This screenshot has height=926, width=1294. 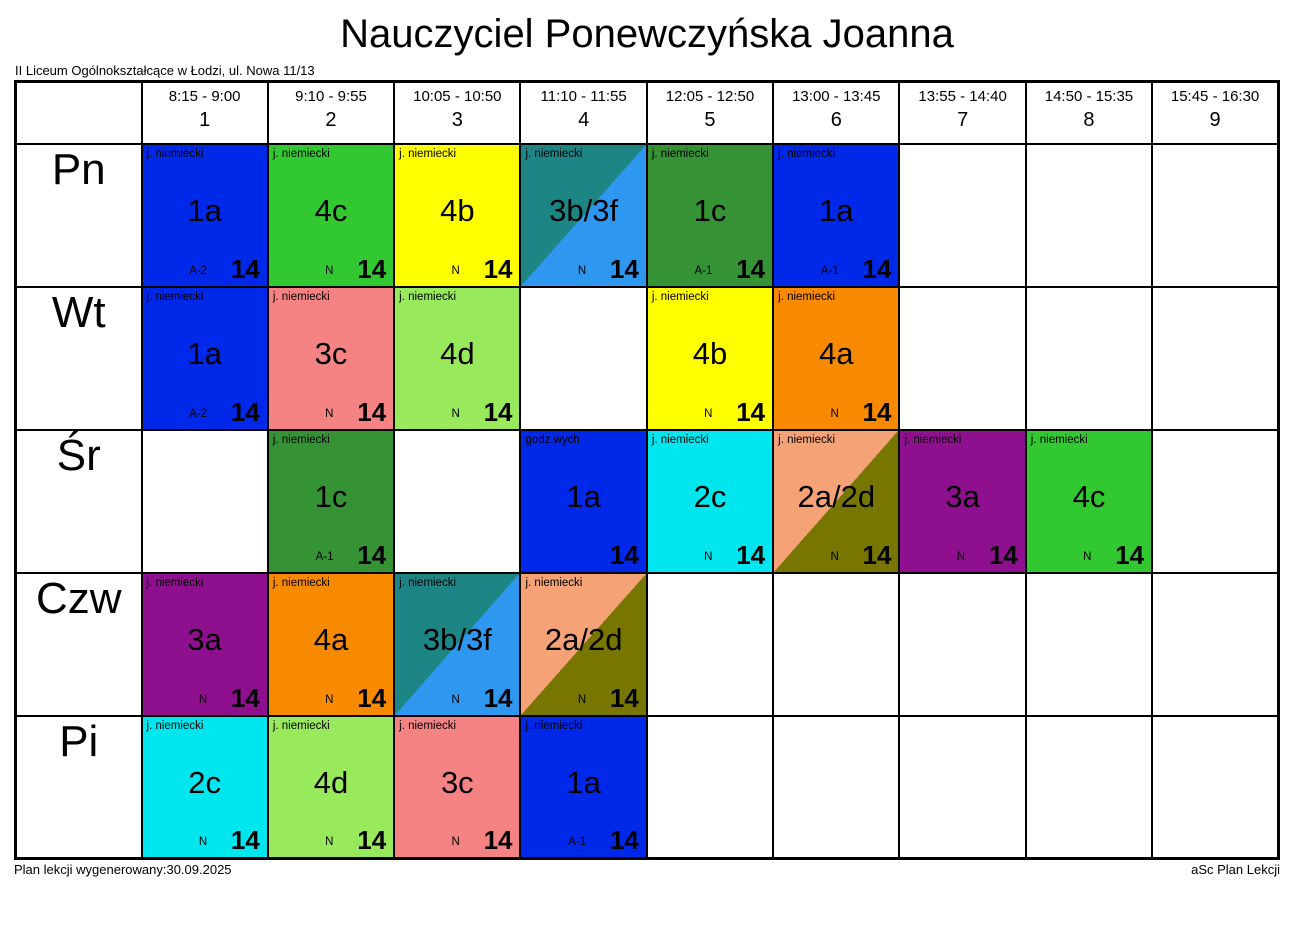 What do you see at coordinates (123, 869) in the screenshot?
I see `footer-generated-text: Plan lekcji wygenerowany:30.09.2025` at bounding box center [123, 869].